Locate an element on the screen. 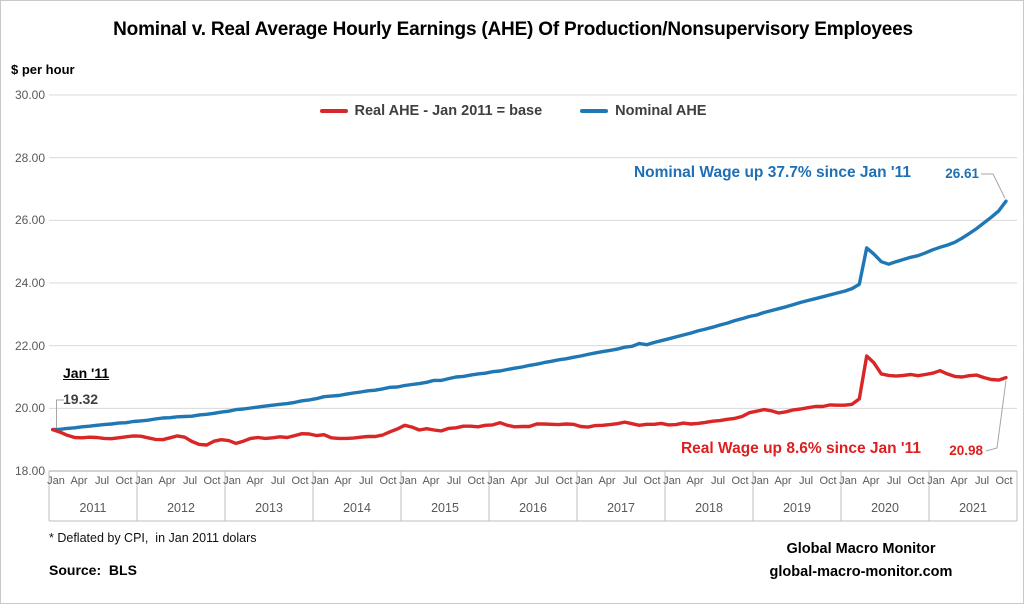 This screenshot has width=1024, height=604. y-tick-label: 18.00 is located at coordinates (29, 471).